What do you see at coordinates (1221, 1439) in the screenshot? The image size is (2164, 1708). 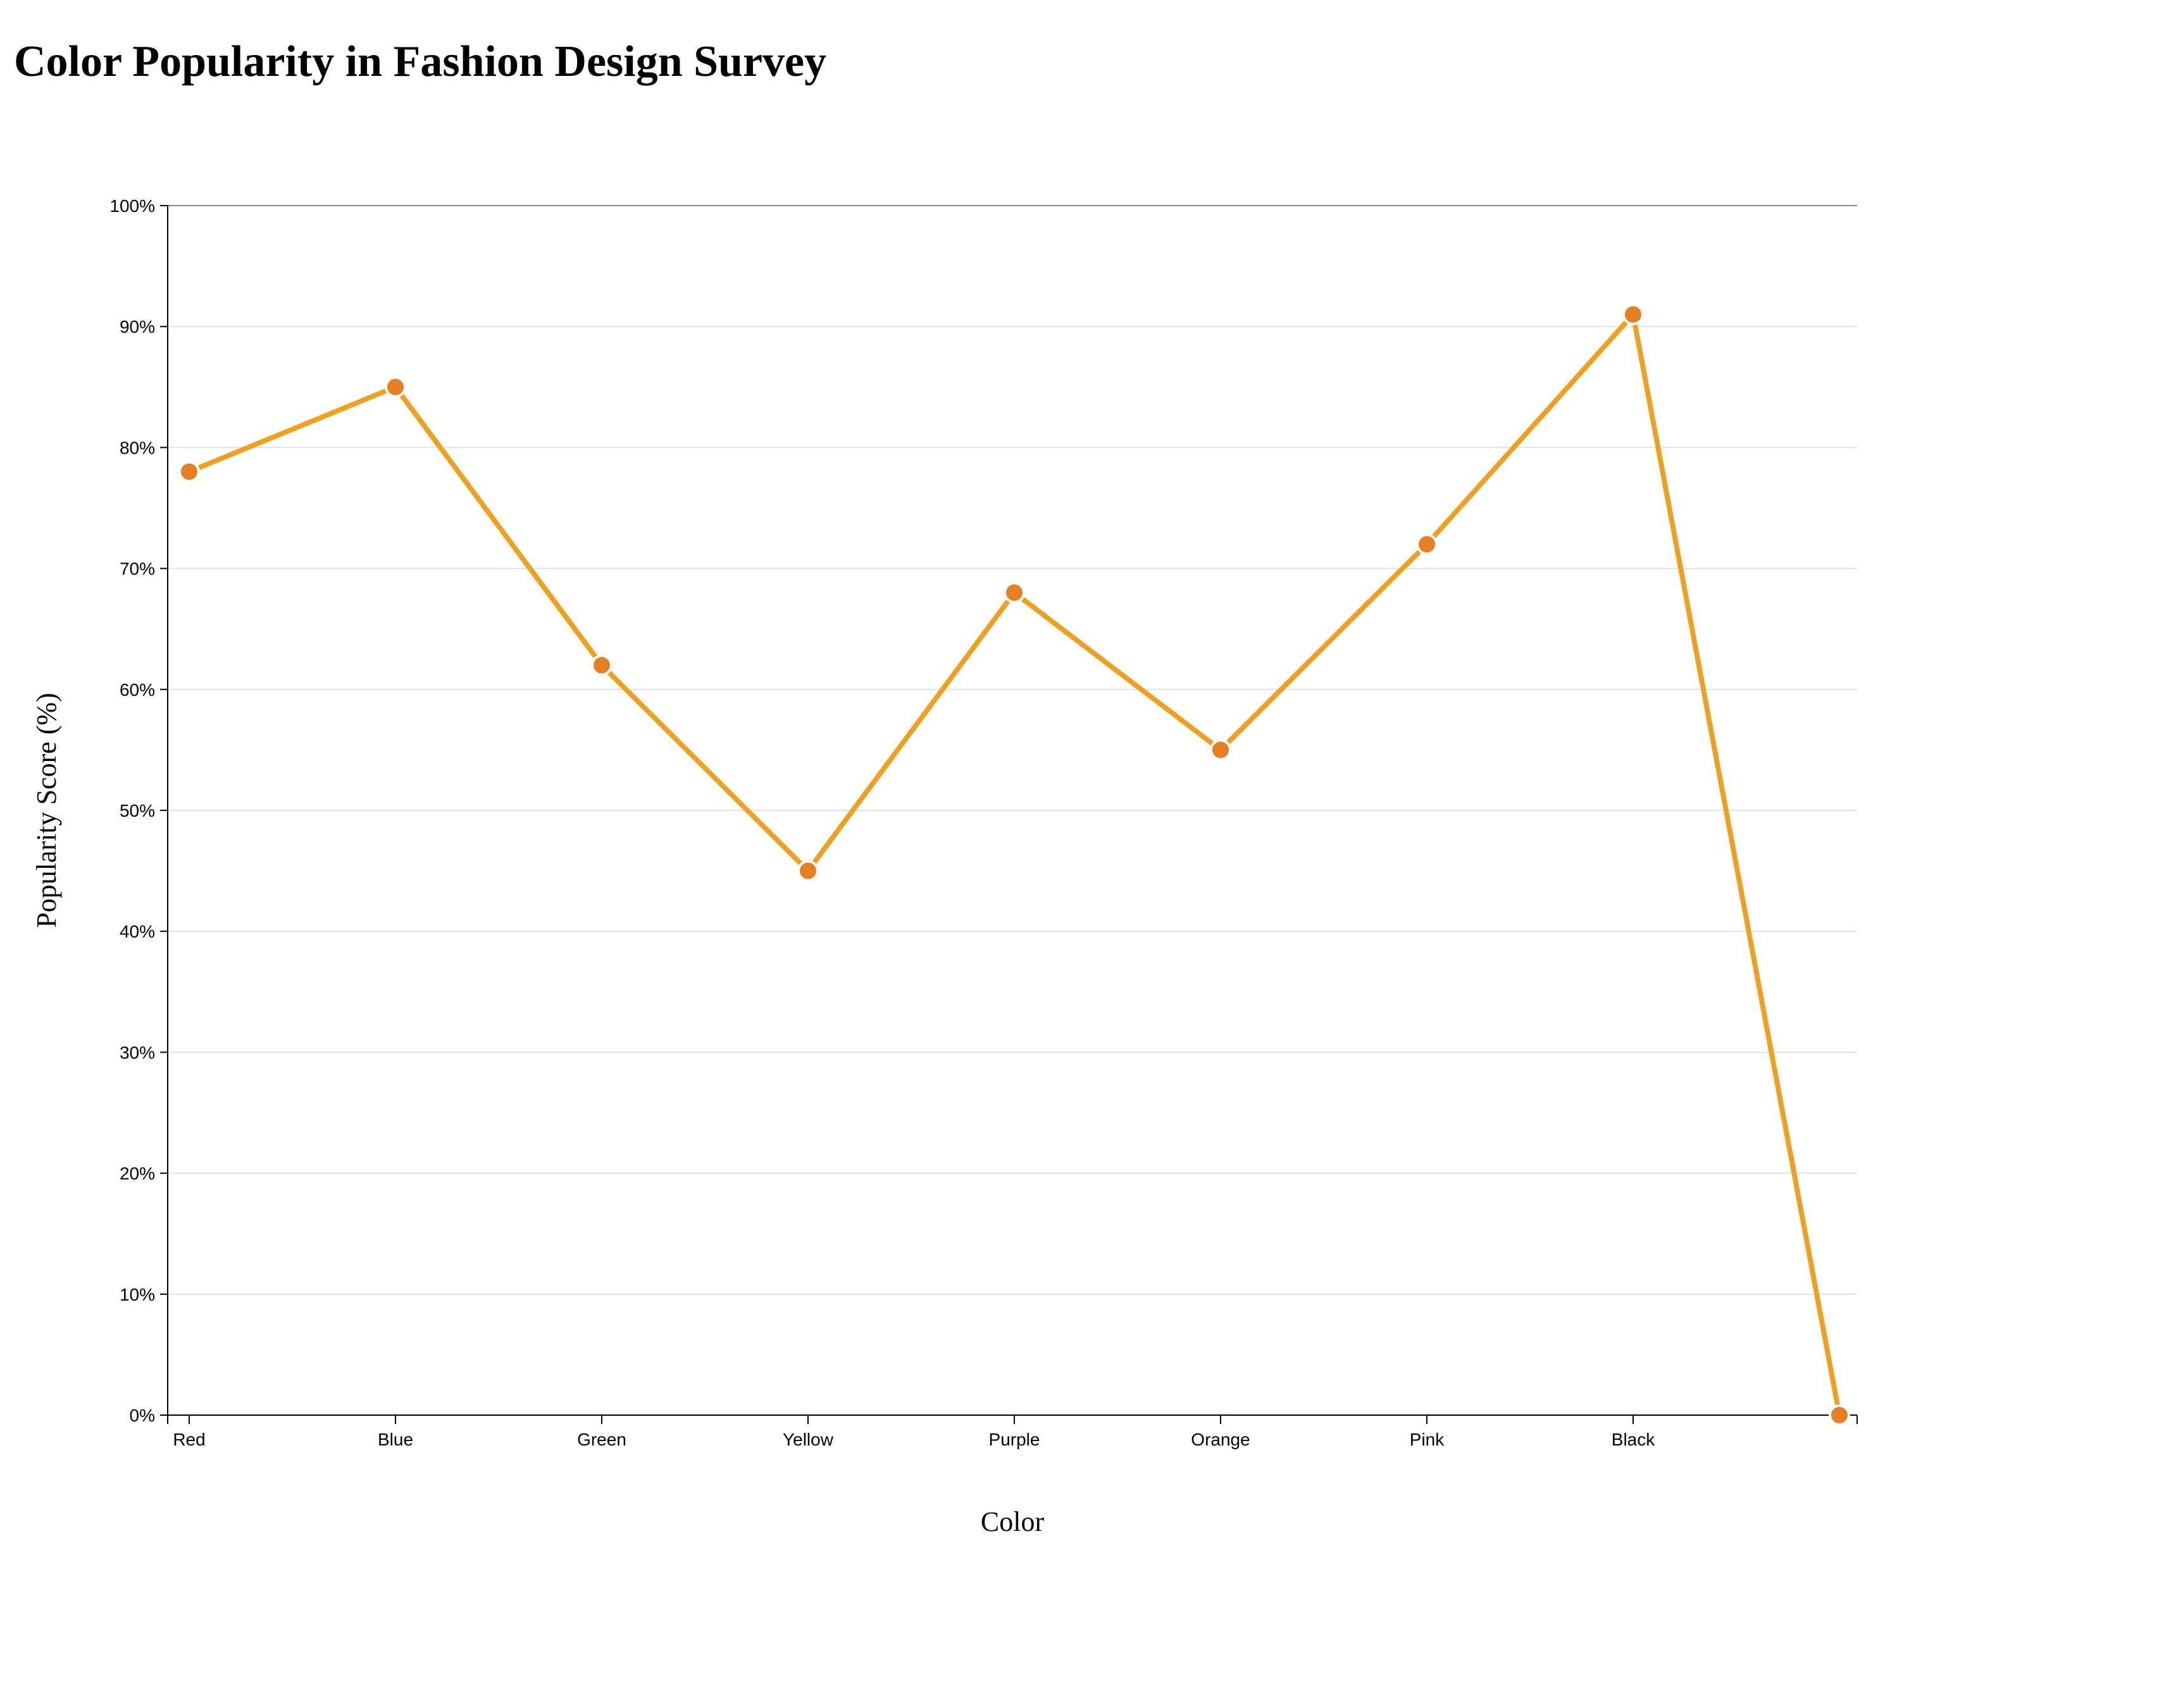 I see `x-tick-label: Orange` at bounding box center [1221, 1439].